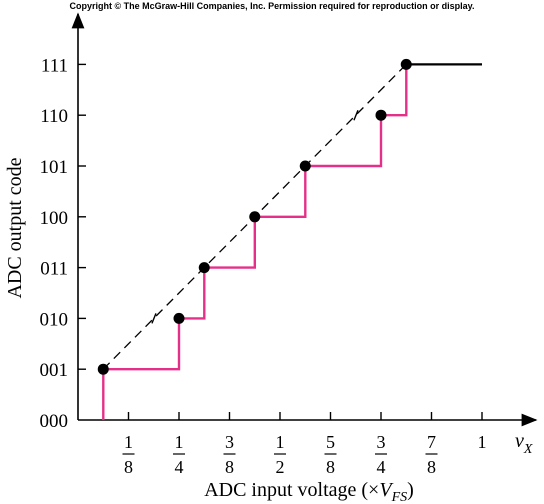  Describe the element at coordinates (54, 421) in the screenshot. I see `y-tick-label: 000` at that location.